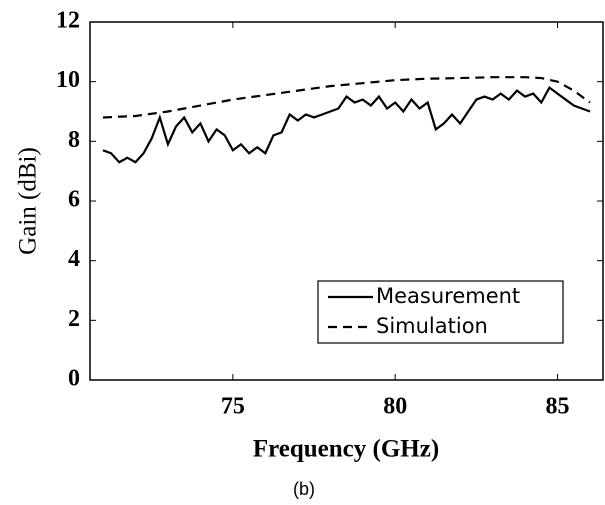 The image size is (605, 505). I want to click on y-tick-label: 4, so click(74, 259).